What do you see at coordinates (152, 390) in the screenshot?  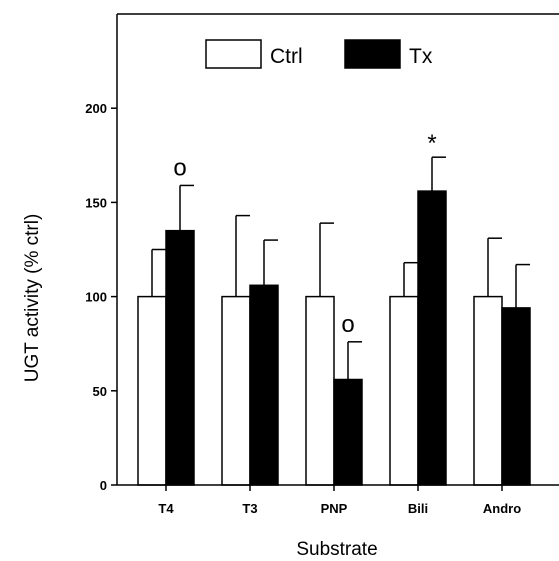 I see `bar-ctrl-t4` at bounding box center [152, 390].